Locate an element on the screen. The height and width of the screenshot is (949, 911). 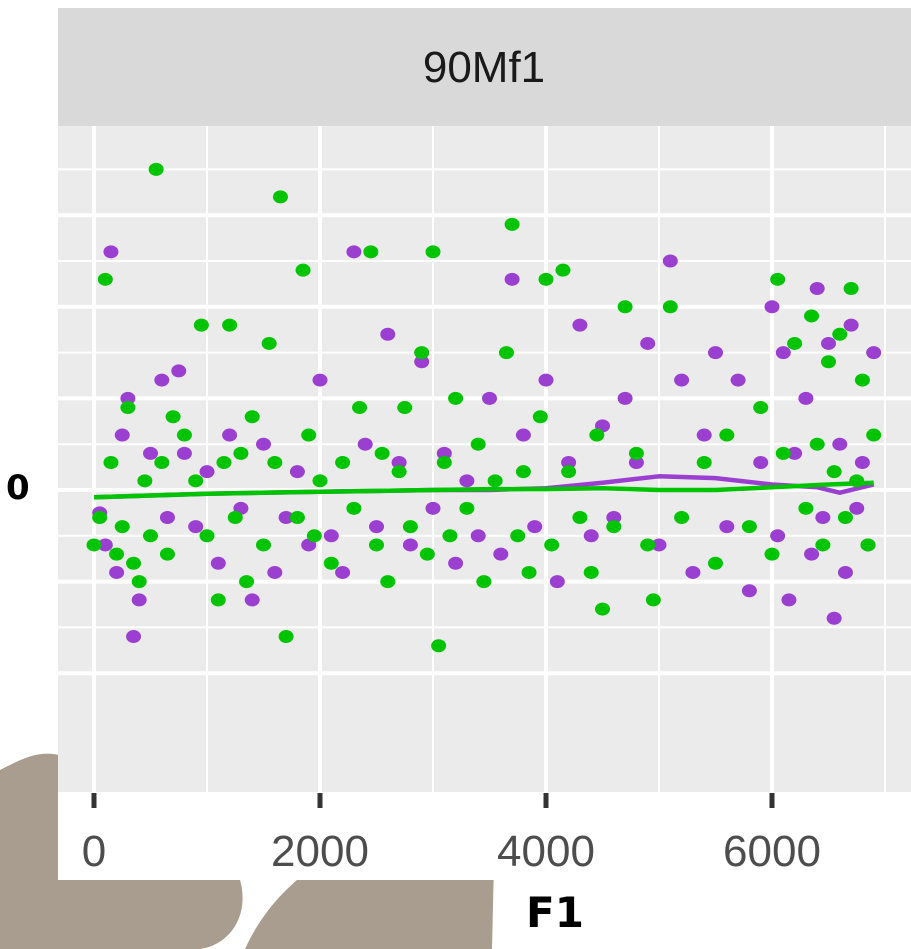
facet-strip is located at coordinates (484, 67).